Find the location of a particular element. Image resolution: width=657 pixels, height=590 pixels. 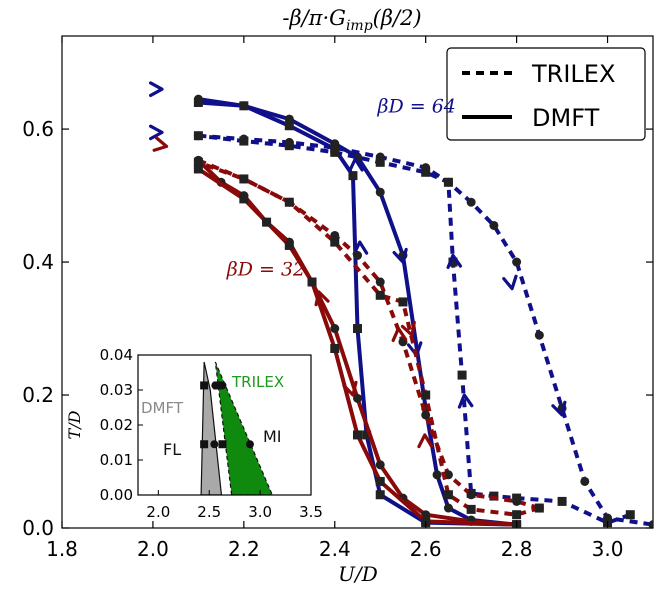

inset-x-tick-label: 3.0 is located at coordinates (260, 512).